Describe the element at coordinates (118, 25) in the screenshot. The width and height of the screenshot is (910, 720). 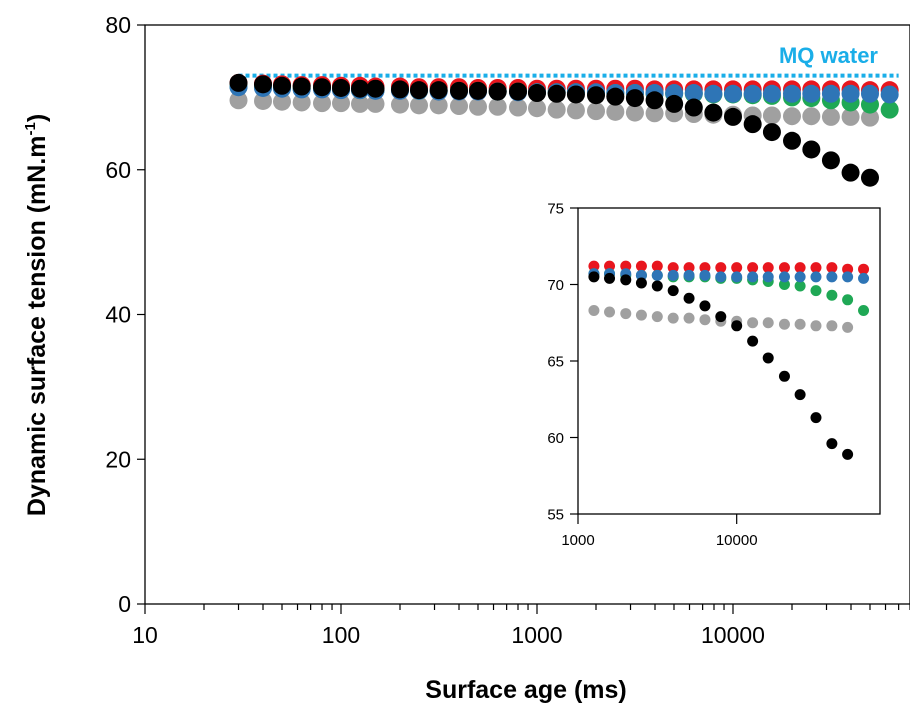
I see `main-y-tick-label: 80` at that location.